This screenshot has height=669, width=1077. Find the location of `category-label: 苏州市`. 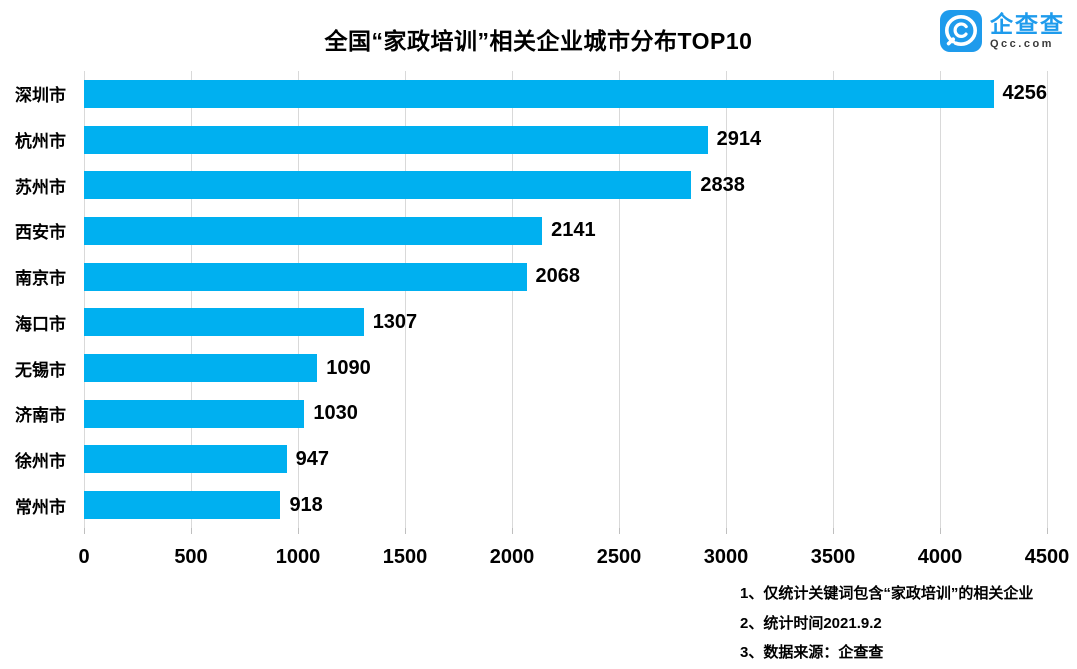

category-label: 苏州市 is located at coordinates (40, 187).